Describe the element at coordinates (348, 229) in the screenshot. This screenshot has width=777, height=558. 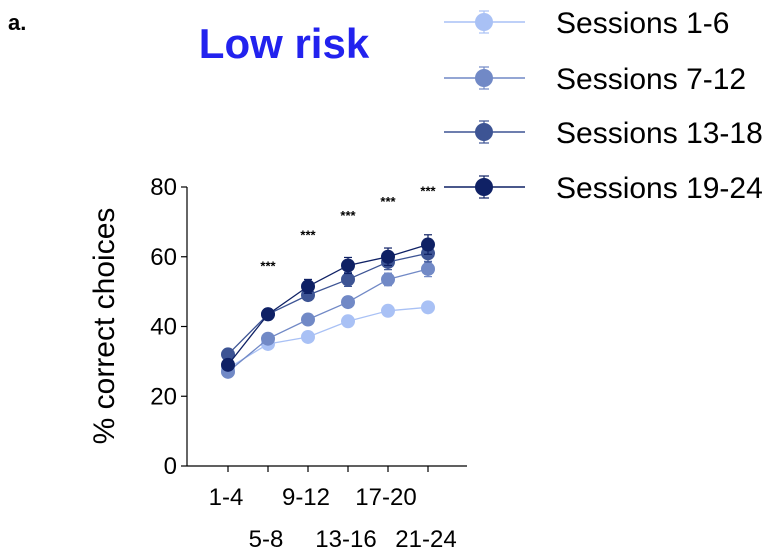
I see `annotations: *** *** *** *** ***` at that location.